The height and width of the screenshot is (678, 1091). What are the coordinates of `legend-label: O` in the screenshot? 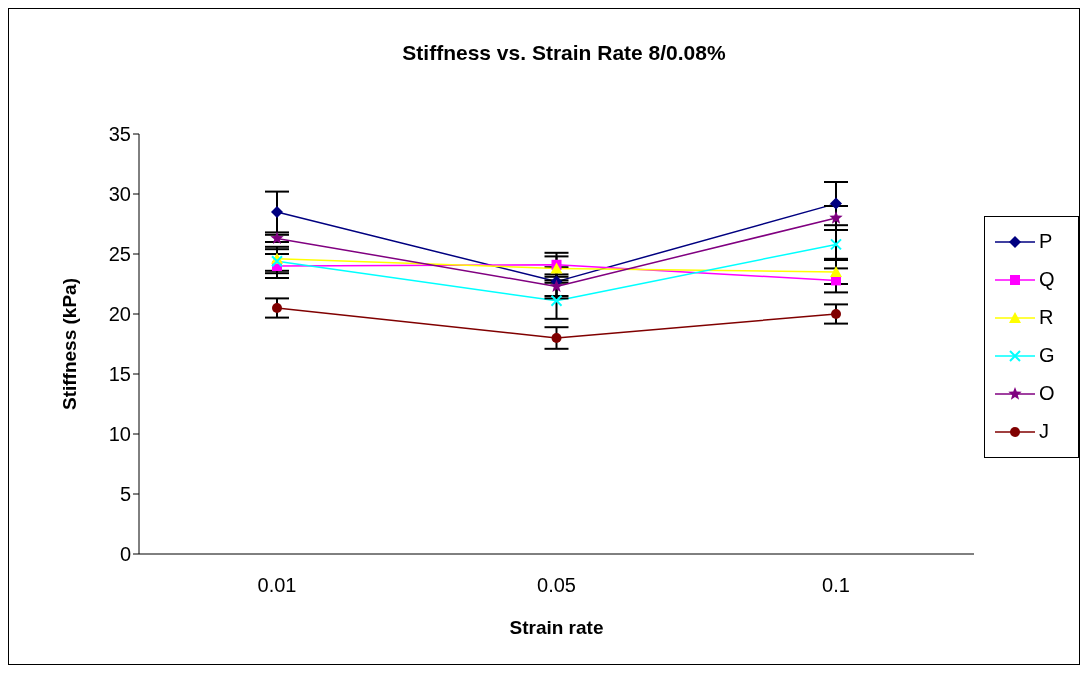 It's located at (1047, 393).